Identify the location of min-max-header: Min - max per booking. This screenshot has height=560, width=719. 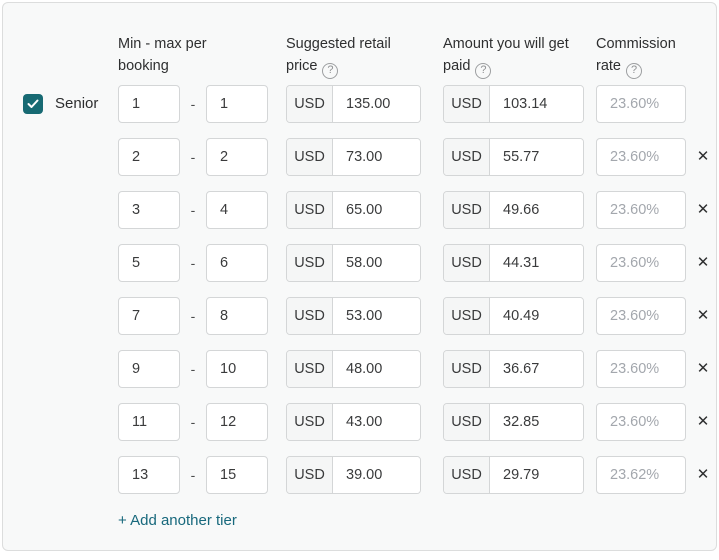
(193, 55).